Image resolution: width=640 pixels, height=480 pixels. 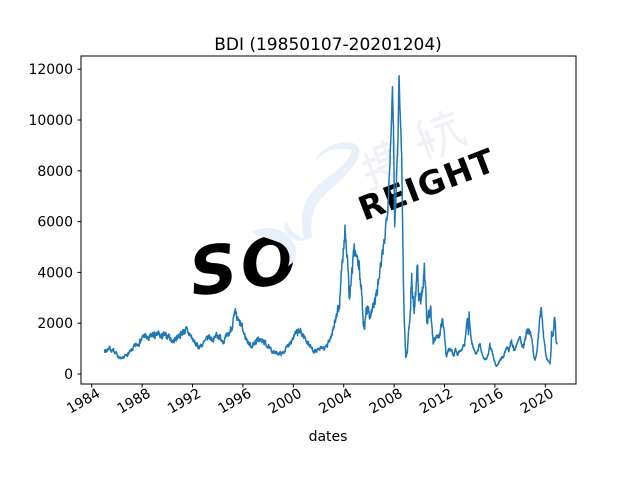 I want to click on chart-title: BDI (19850107-20201204), so click(x=328, y=45).